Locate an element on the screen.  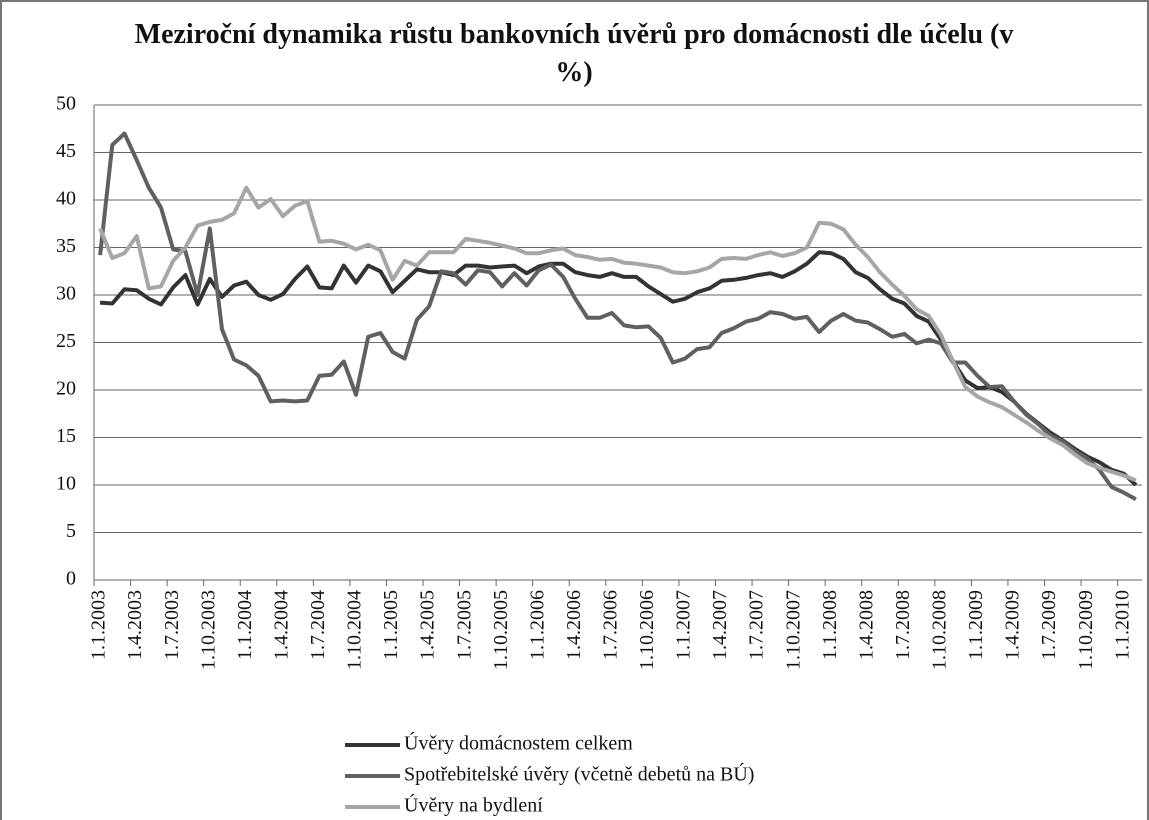
x-tick-label: 1.4.2007 is located at coordinates (720, 625).